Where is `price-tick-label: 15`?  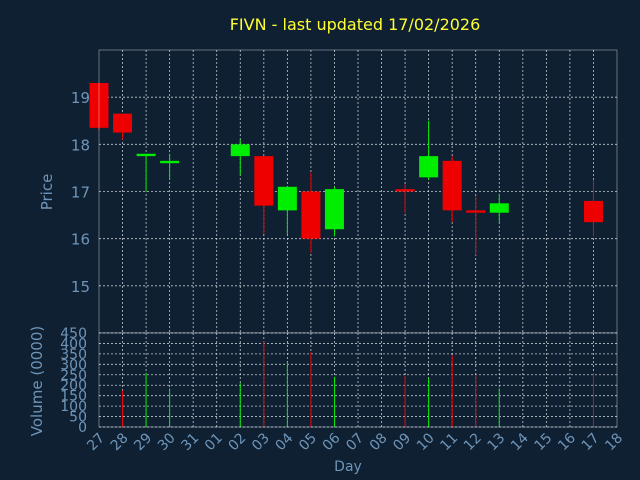
price-tick-label: 15 is located at coordinates (80, 287).